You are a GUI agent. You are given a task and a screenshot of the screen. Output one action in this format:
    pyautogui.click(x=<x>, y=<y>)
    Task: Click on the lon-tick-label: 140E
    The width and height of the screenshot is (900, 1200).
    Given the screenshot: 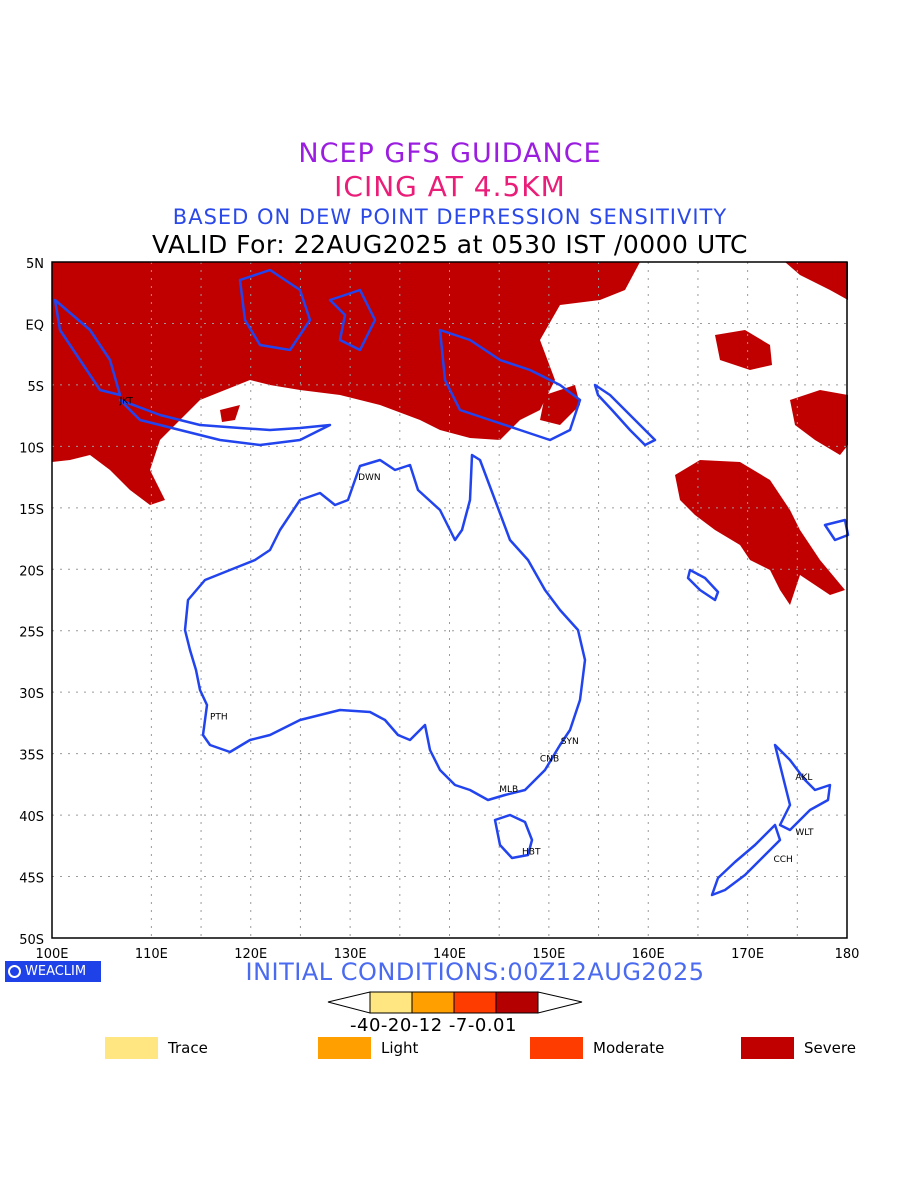 What is the action you would take?
    pyautogui.click(x=449, y=954)
    